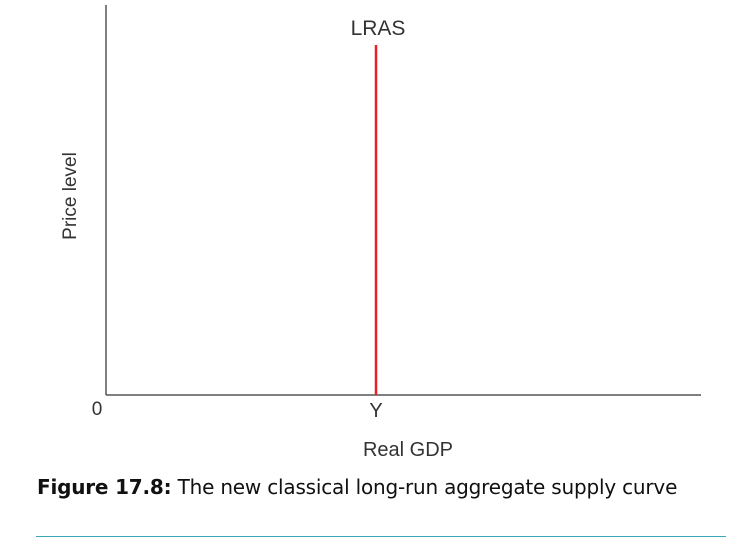 The height and width of the screenshot is (544, 739). I want to click on caption-label: Figure 17.8:, so click(104, 487).